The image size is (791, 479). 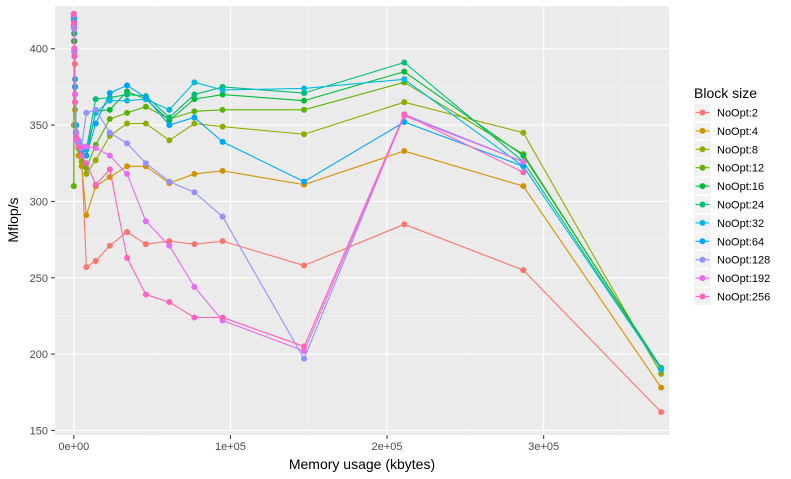 What do you see at coordinates (737, 132) in the screenshot?
I see `legend-label: NoOpt:4` at bounding box center [737, 132].